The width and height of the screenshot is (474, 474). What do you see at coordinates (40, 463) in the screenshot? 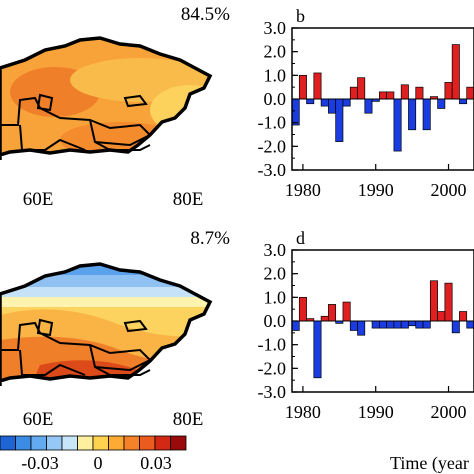
I see `colorbar-tick-neg: -0.03` at bounding box center [40, 463].